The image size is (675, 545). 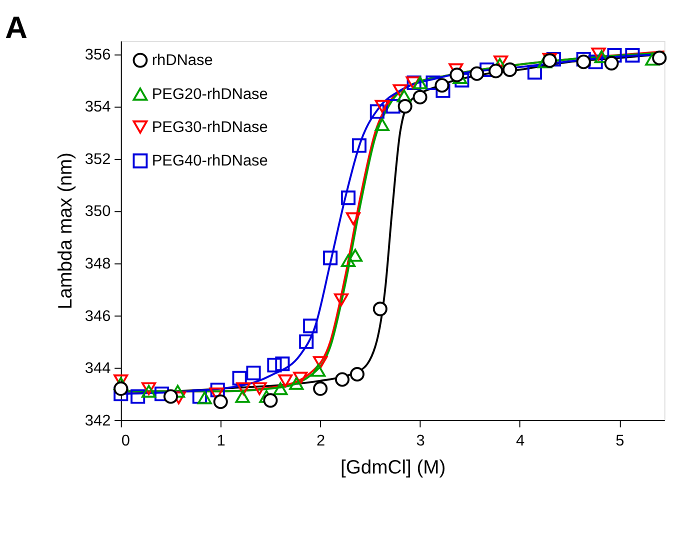 I want to click on x-tick-label: 2, so click(x=321, y=441).